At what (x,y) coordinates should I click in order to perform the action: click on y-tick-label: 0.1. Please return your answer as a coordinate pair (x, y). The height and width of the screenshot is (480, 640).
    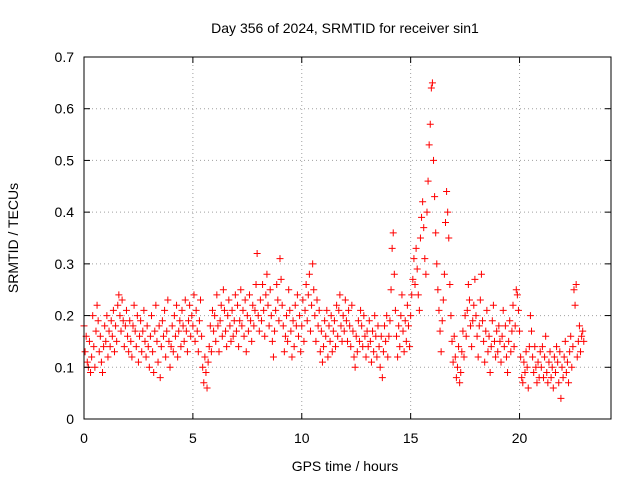
    Looking at the image, I should click on (65, 367).